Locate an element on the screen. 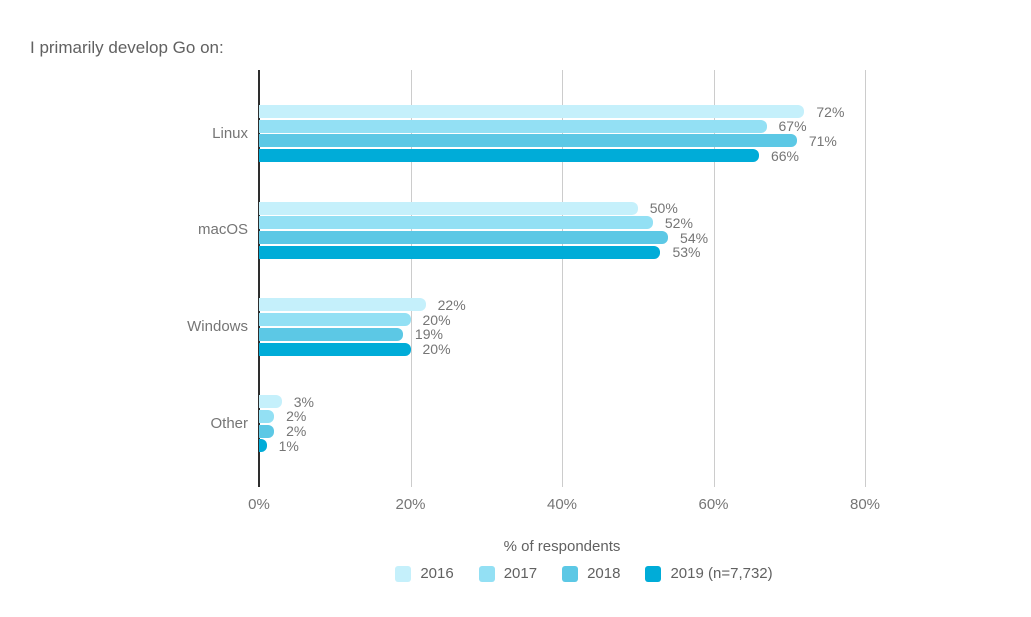 This screenshot has width=1031, height=617. gridline-20% is located at coordinates (411, 278).